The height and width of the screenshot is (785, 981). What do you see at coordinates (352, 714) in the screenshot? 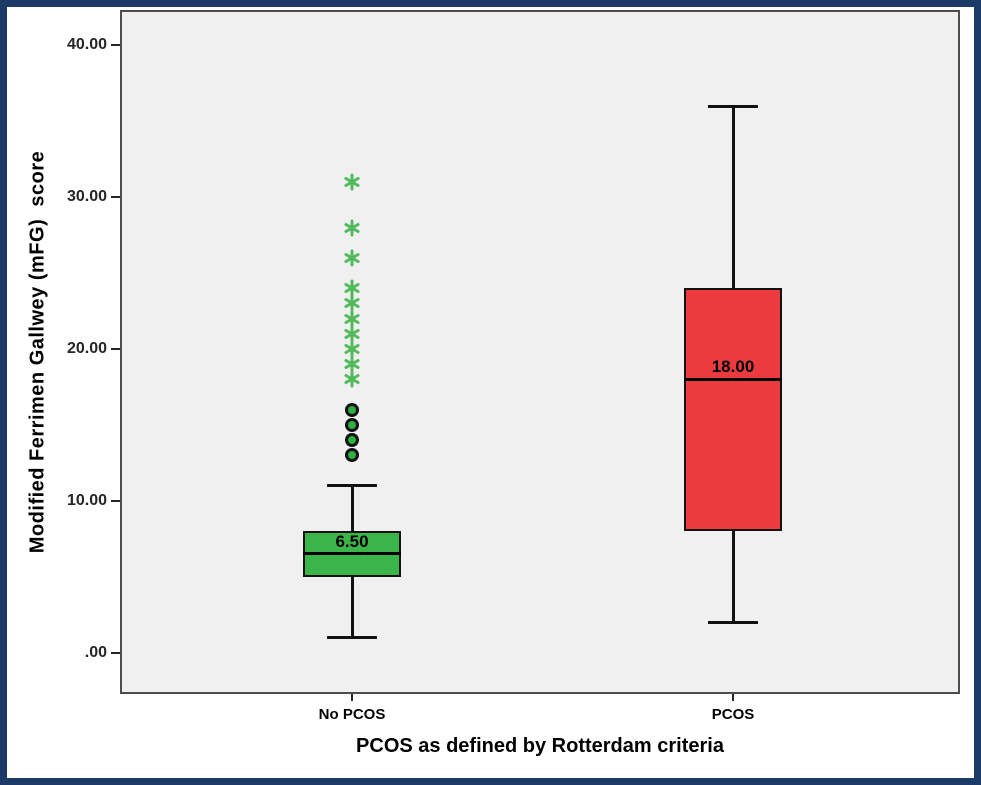
I see `x-category-label-no-pcos: No PCOS` at bounding box center [352, 714].